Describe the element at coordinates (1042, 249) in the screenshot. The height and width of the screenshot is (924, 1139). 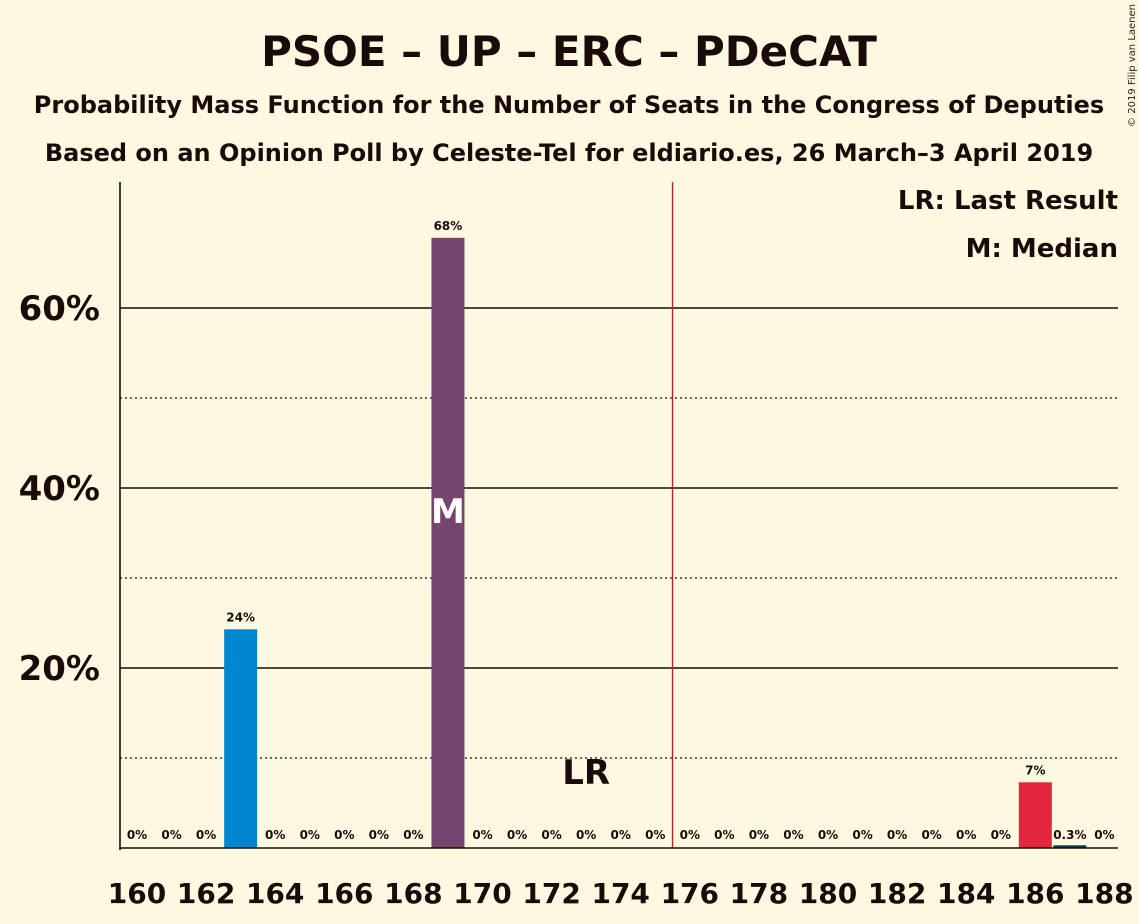
I see `legend-median: M: Median` at that location.